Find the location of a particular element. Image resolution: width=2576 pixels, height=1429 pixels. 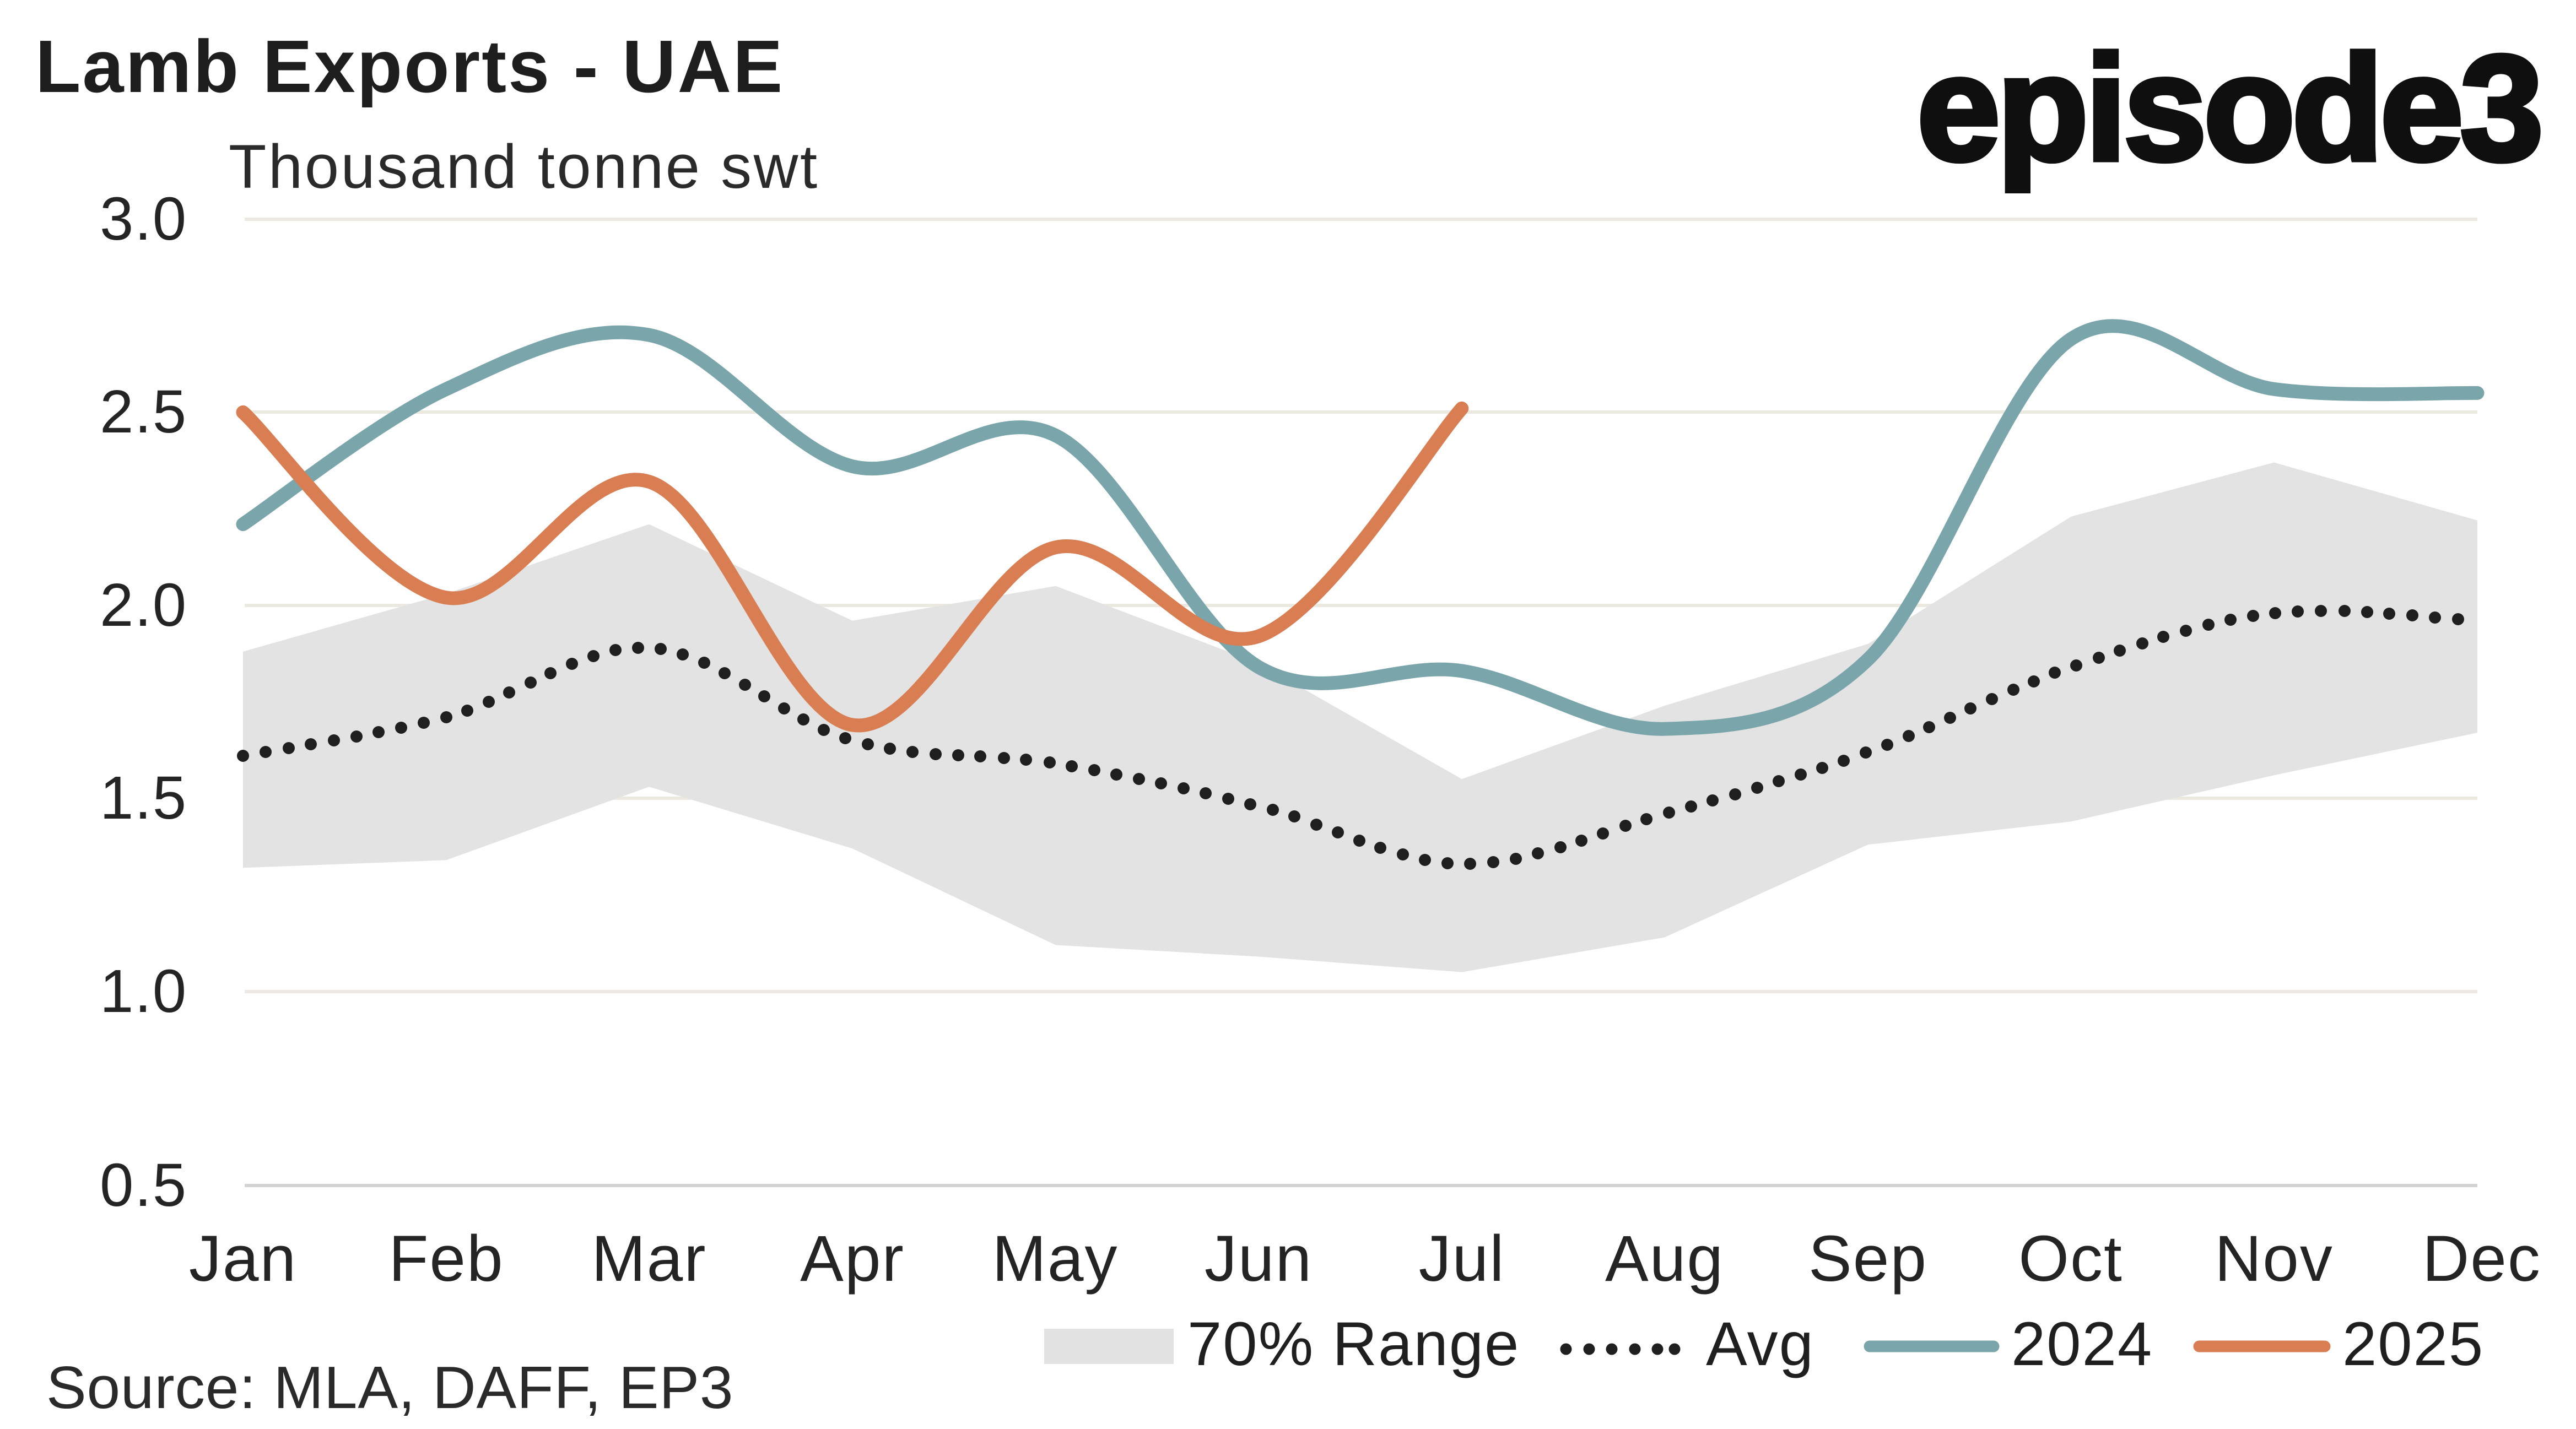

svg-text: 2025 is located at coordinates (2413, 1343).